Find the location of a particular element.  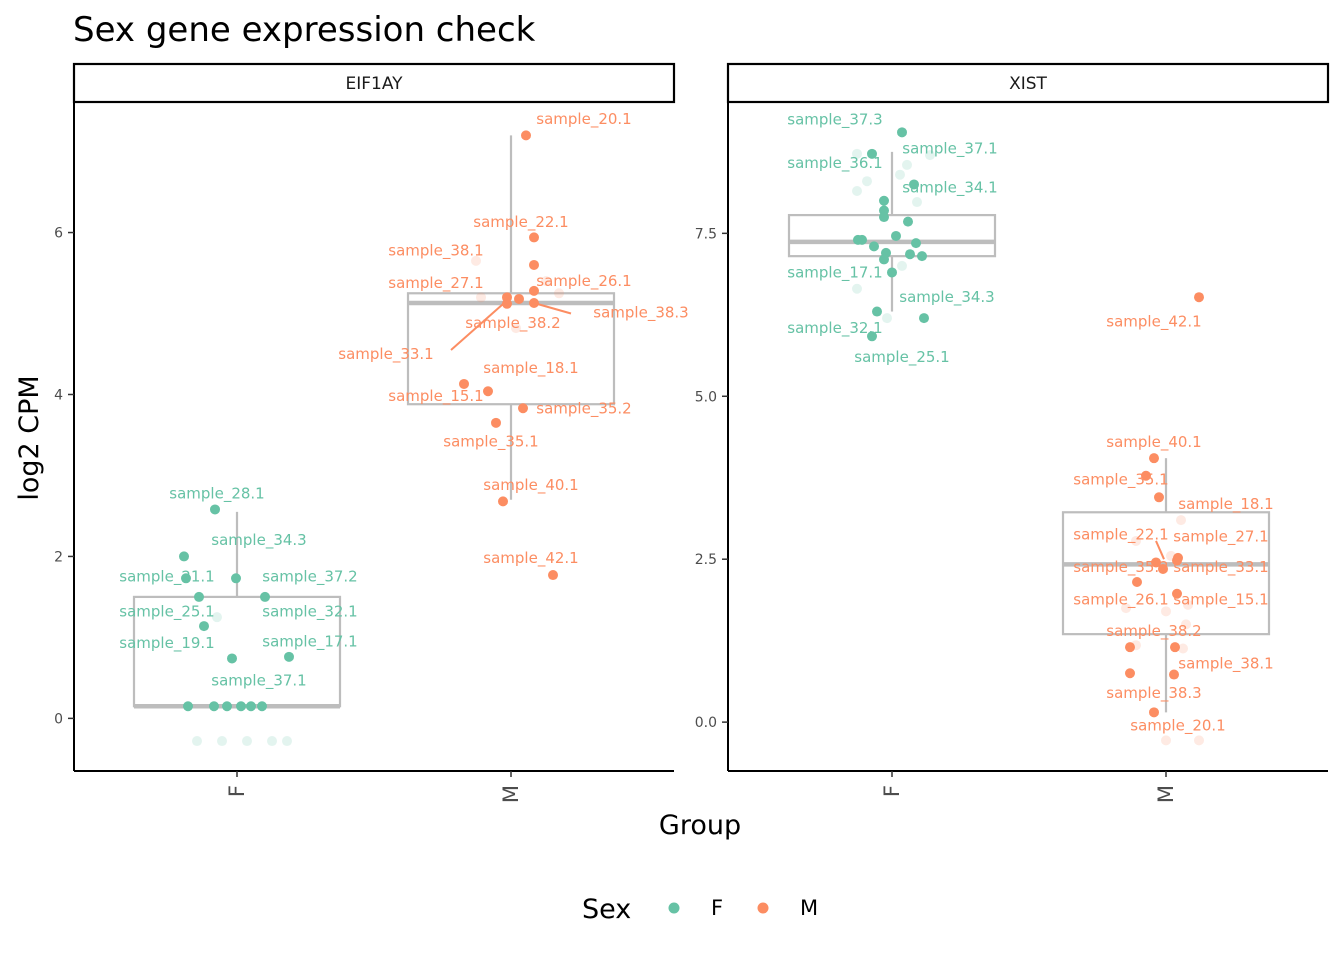

sample-label: sample_42.1 is located at coordinates (1153, 321).